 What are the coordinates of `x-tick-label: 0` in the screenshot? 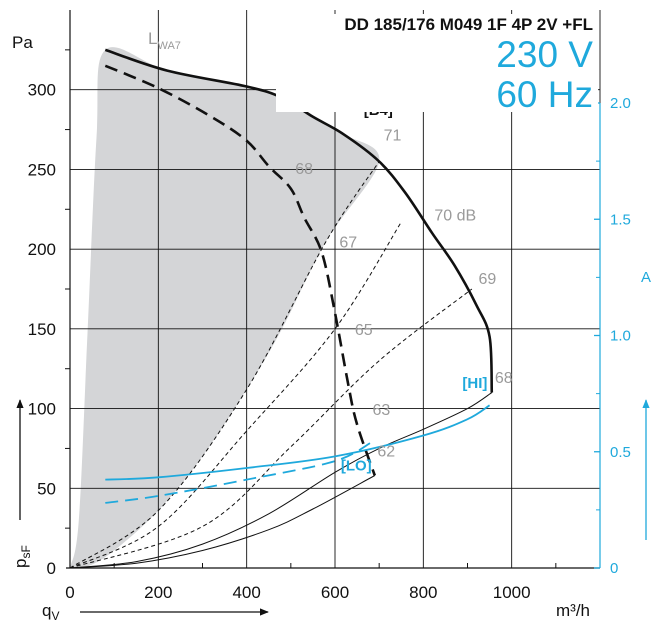 It's located at (69, 592).